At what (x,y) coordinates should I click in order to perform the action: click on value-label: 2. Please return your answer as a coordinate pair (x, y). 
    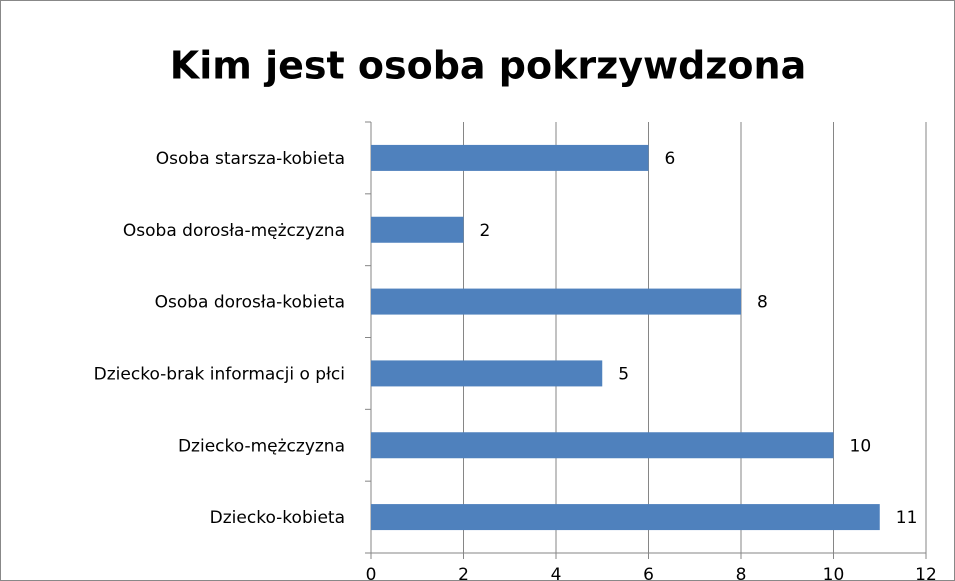
    Looking at the image, I should click on (485, 231).